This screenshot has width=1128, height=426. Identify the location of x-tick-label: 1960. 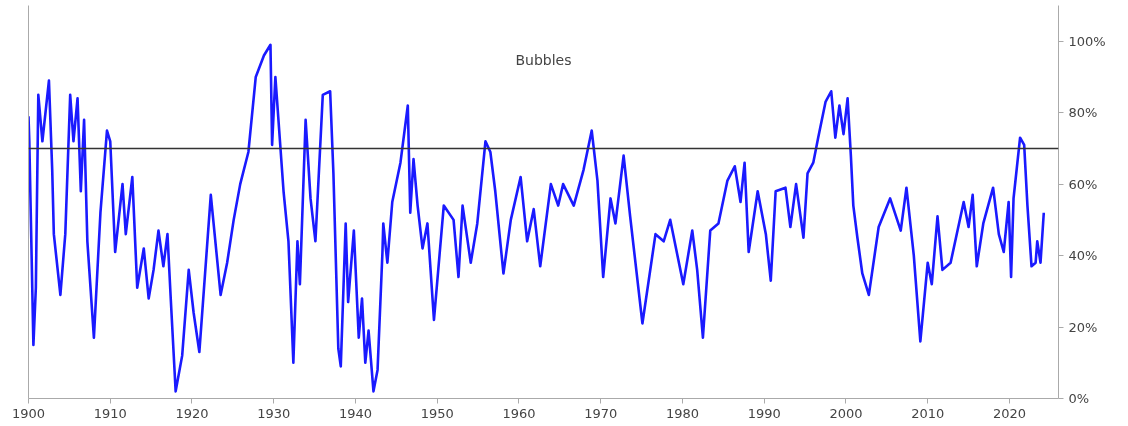
(519, 413).